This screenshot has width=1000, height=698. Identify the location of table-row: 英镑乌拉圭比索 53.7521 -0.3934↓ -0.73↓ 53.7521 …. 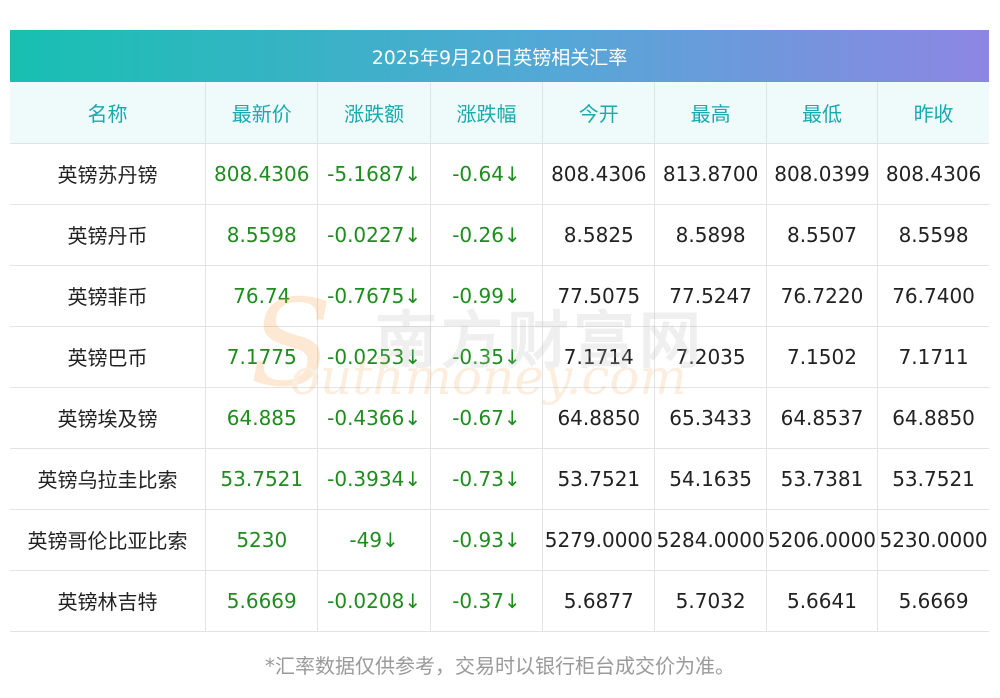
(499, 479).